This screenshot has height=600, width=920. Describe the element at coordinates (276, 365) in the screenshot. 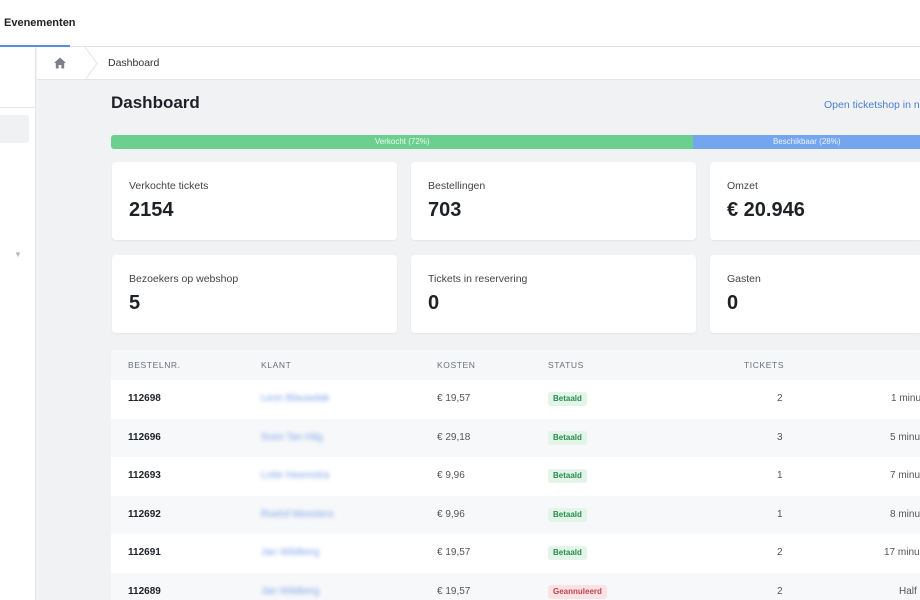

I see `header-klant: KLANT` at that location.